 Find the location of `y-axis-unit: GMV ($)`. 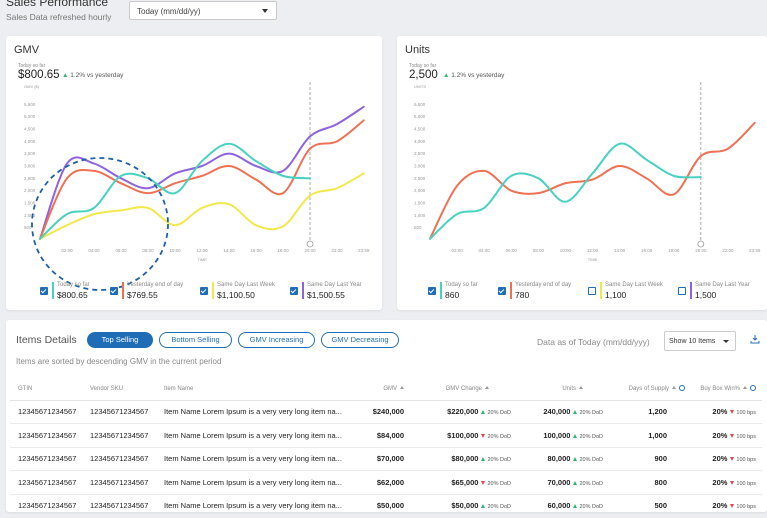

y-axis-unit: GMV ($) is located at coordinates (32, 86).